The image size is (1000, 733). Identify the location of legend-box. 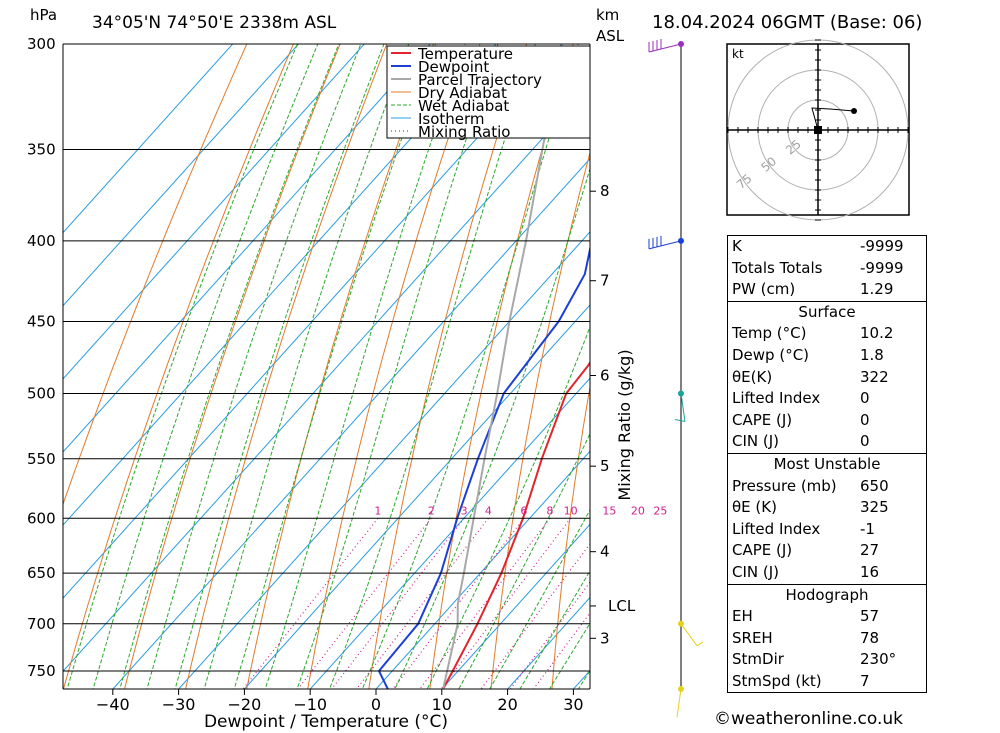
(488, 92).